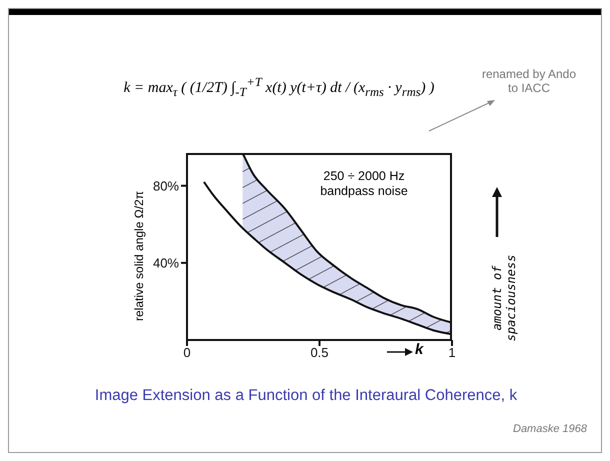 Image resolution: width=610 pixels, height=461 pixels. What do you see at coordinates (166, 263) in the screenshot?
I see `y-tick-label: 40%` at bounding box center [166, 263].